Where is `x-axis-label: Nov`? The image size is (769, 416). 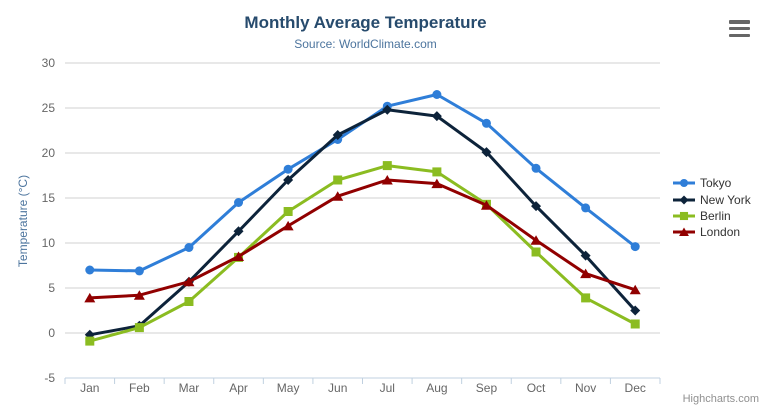
x-axis-label: Nov is located at coordinates (585, 388).